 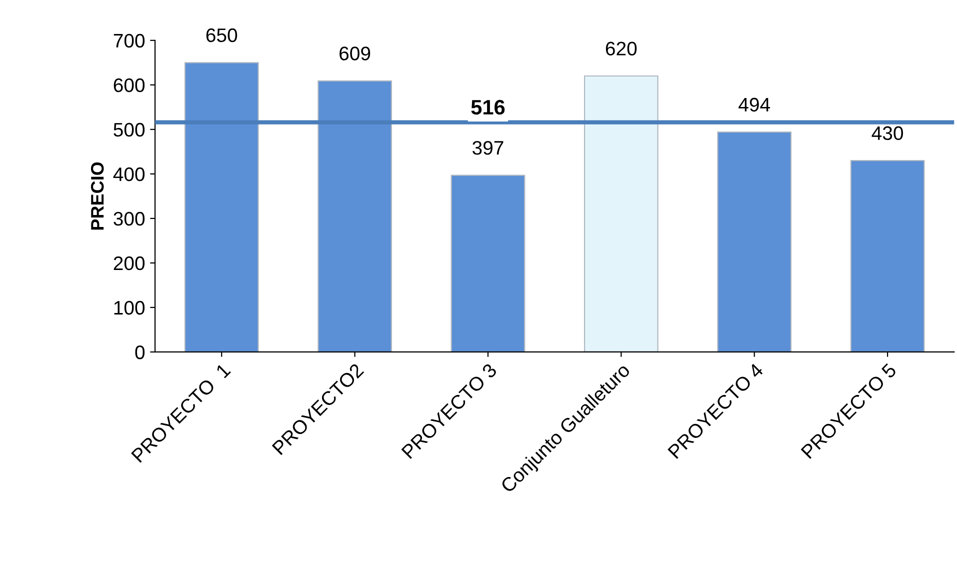 What do you see at coordinates (355, 53) in the screenshot?
I see `data-label: 609` at bounding box center [355, 53].